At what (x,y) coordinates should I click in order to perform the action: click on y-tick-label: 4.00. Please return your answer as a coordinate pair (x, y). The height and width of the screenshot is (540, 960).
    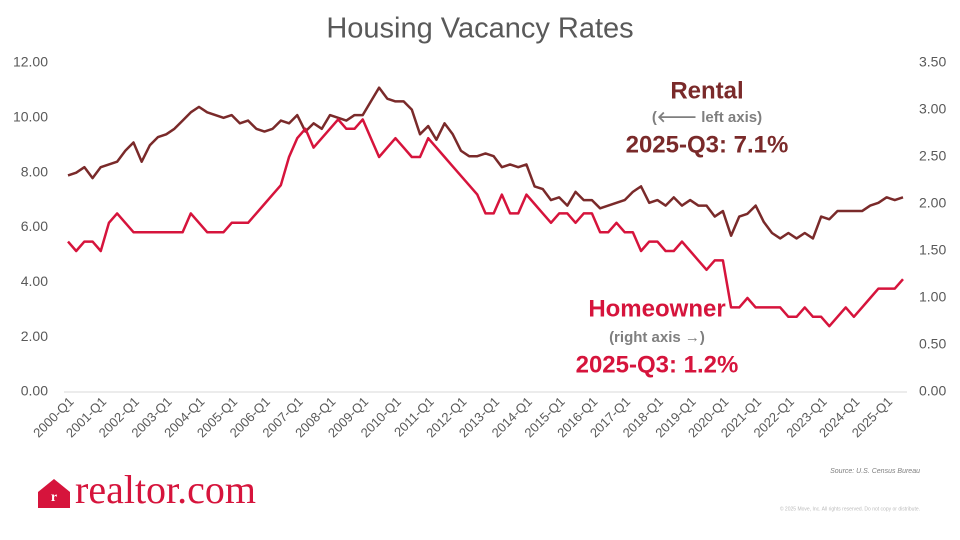
    Looking at the image, I should click on (34, 281).